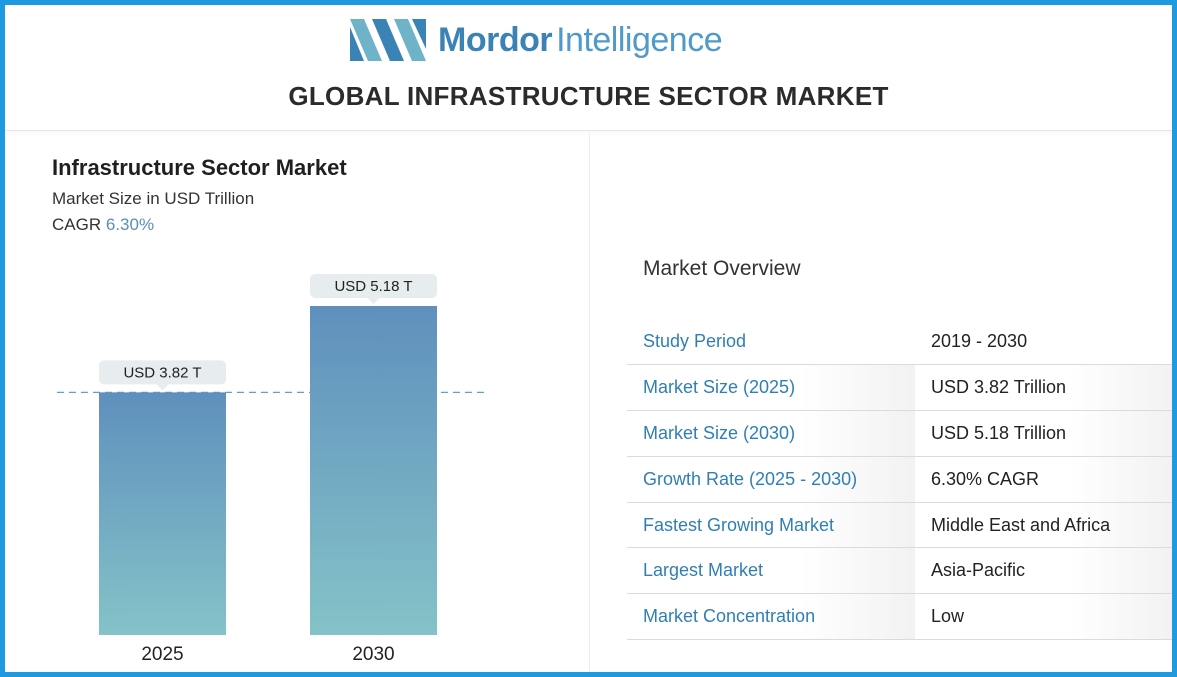  What do you see at coordinates (373, 654) in the screenshot?
I see `x-tick-label: 2030` at bounding box center [373, 654].